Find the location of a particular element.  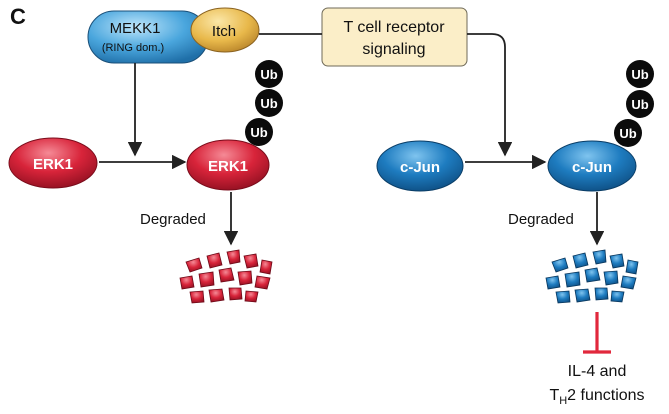

itch-node is located at coordinates (225, 30).